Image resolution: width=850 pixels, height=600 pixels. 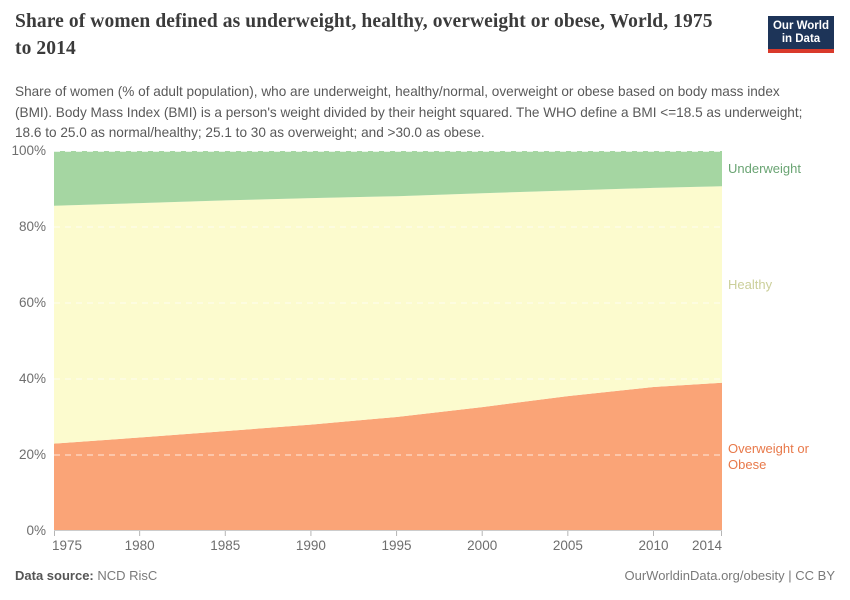 I want to click on series-label-healthy: Healthy, so click(x=750, y=284).